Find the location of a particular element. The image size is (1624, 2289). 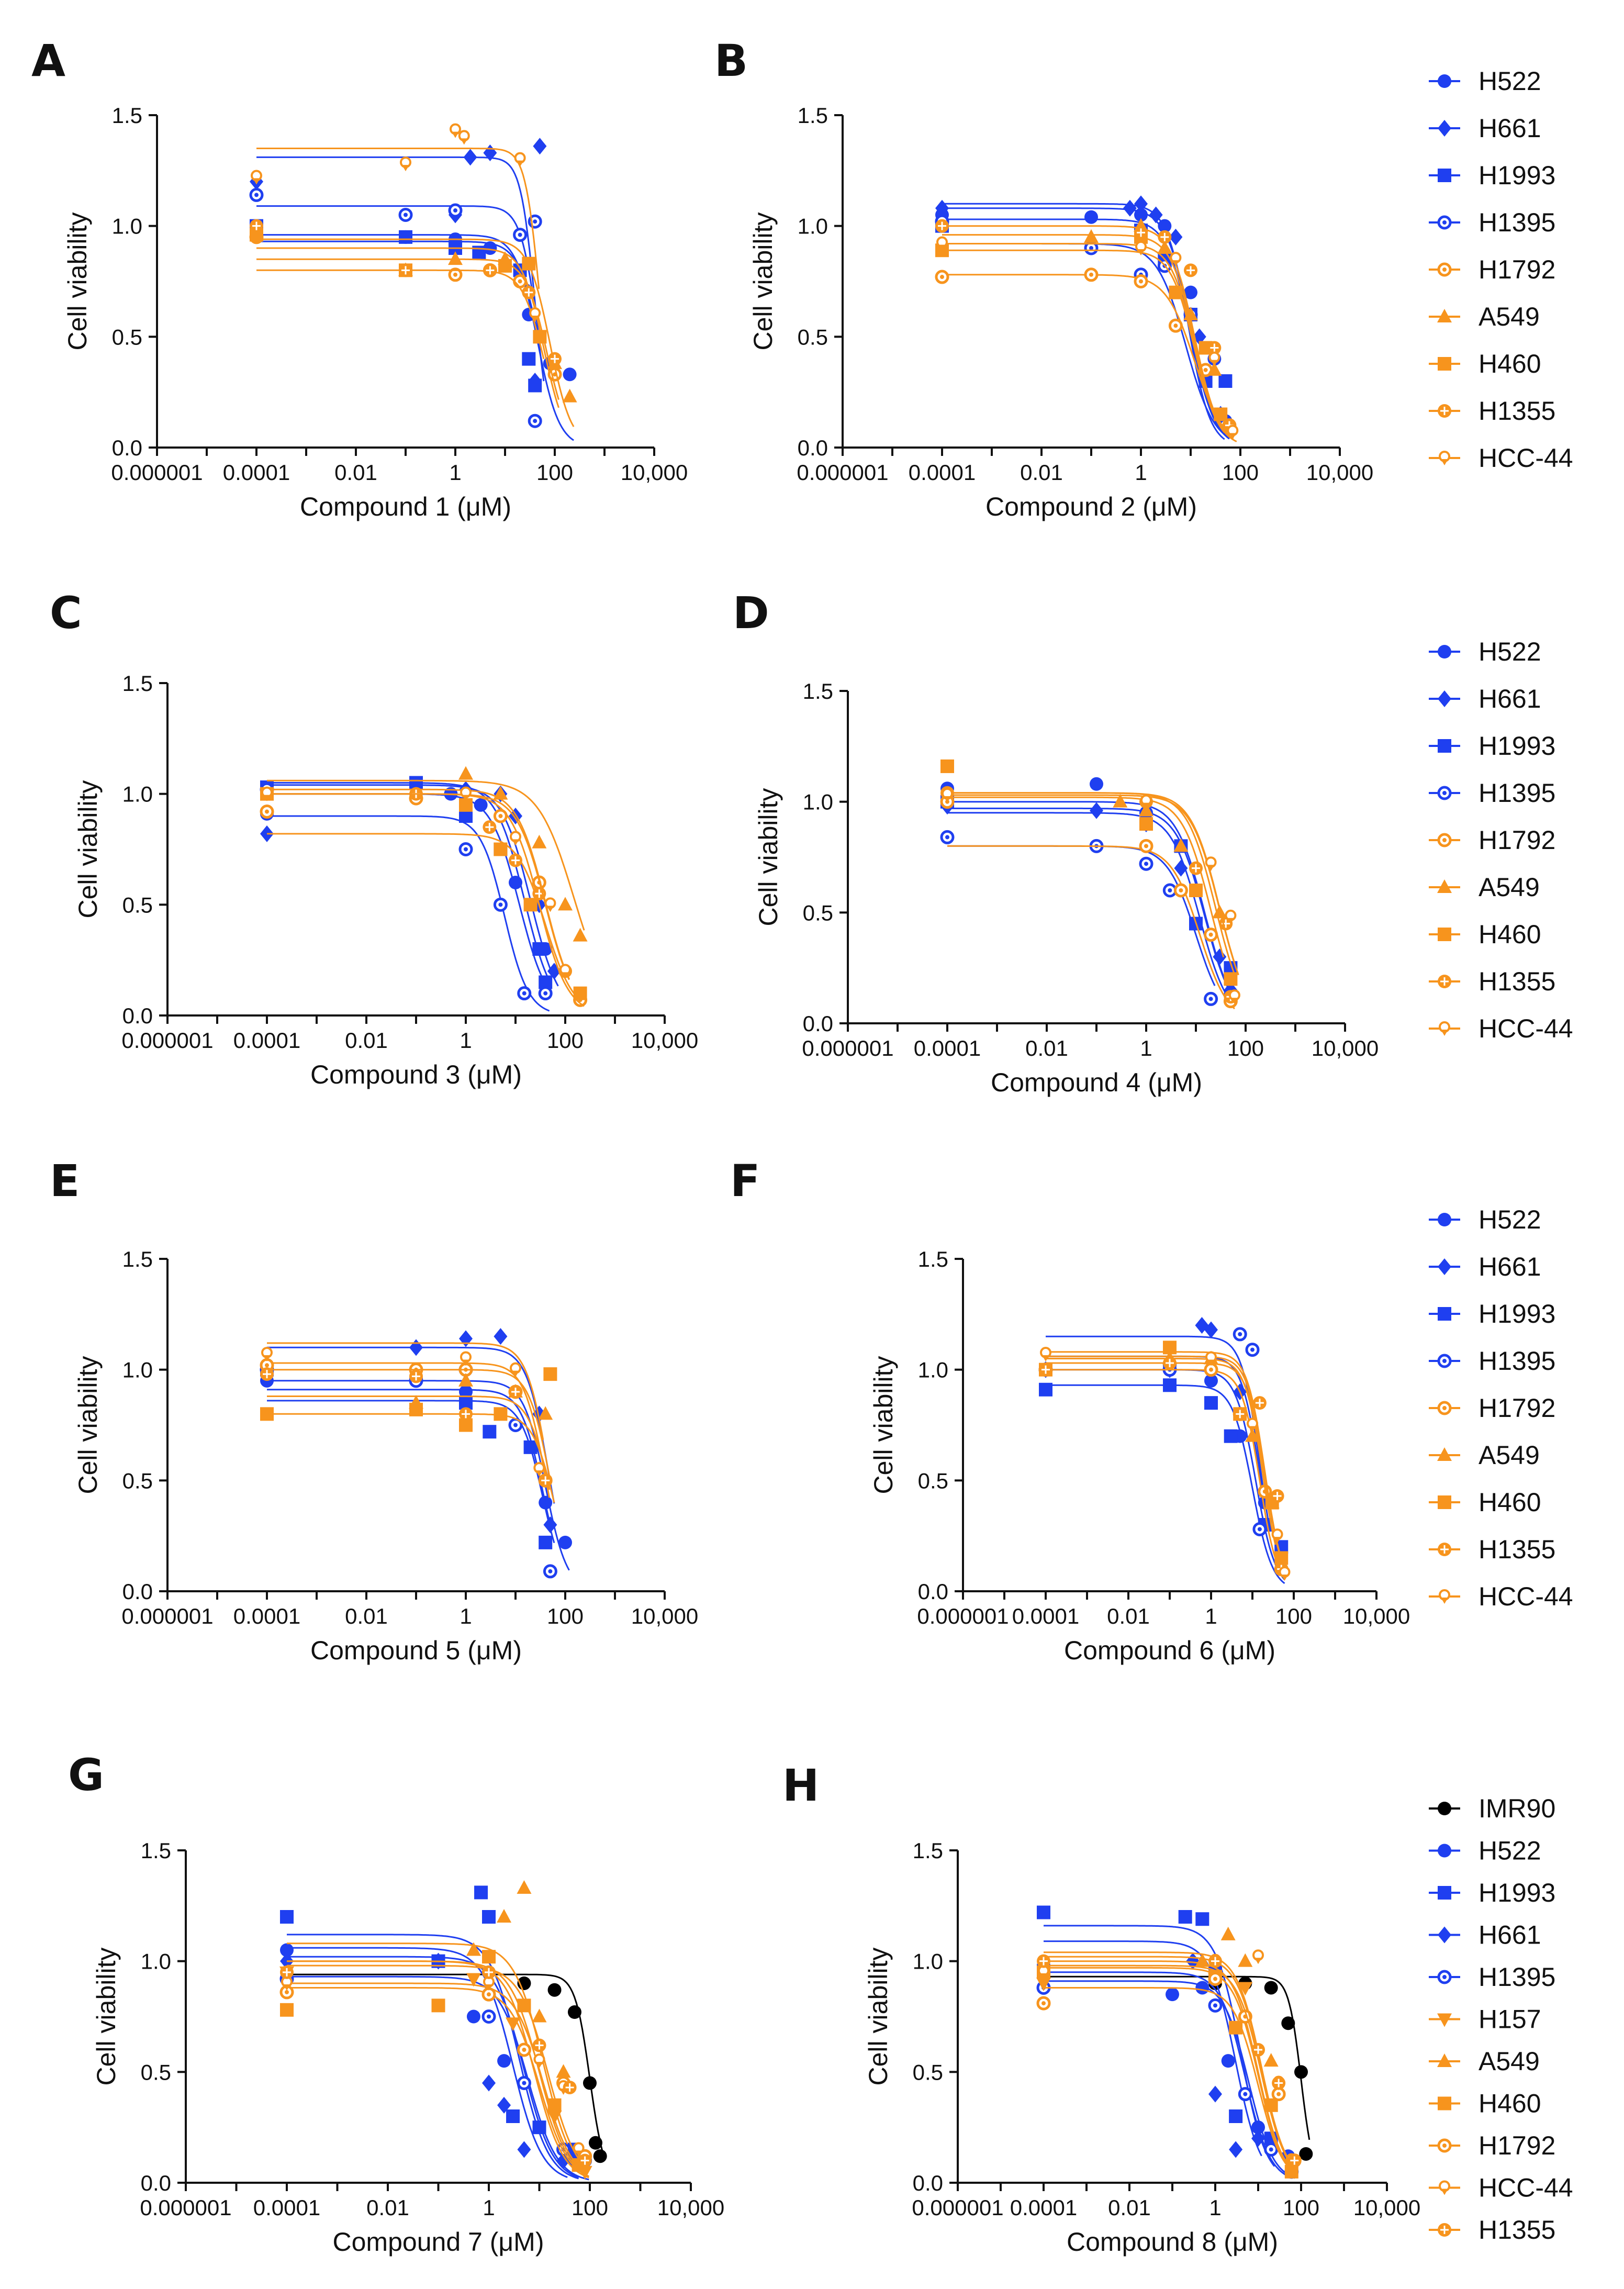

legend-label: H1355 is located at coordinates (1517, 411).